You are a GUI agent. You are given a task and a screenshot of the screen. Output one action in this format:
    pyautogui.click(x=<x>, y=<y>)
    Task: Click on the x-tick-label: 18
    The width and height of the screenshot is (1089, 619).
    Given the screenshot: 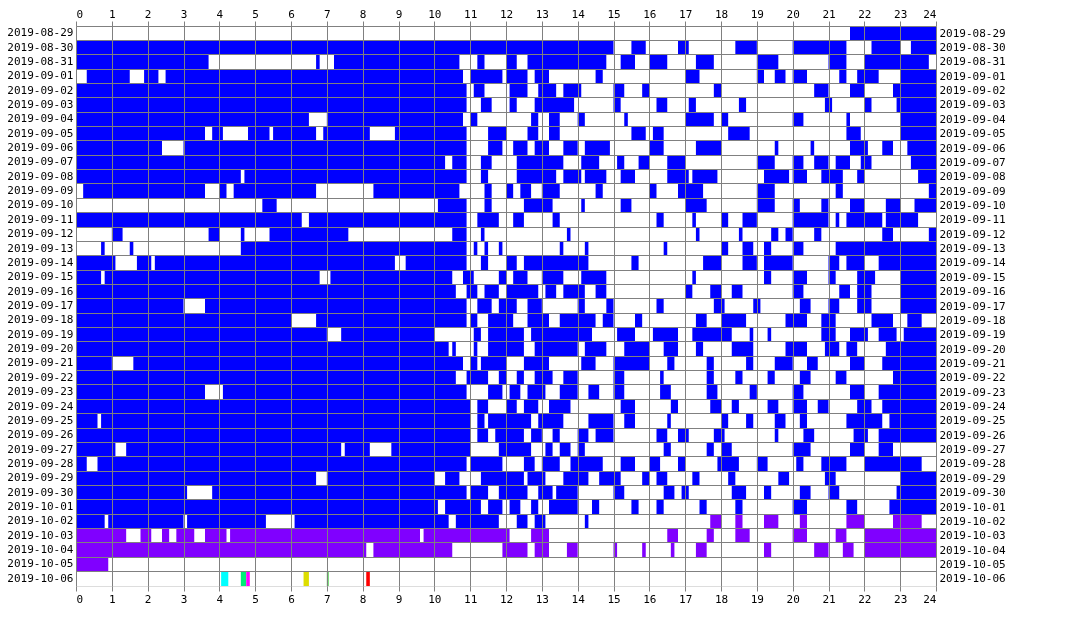 What is the action you would take?
    pyautogui.click(x=721, y=14)
    